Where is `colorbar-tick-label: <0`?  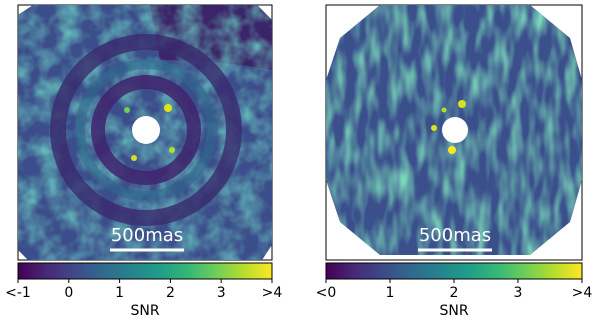
colorbar-tick-label: <0 is located at coordinates (326, 293).